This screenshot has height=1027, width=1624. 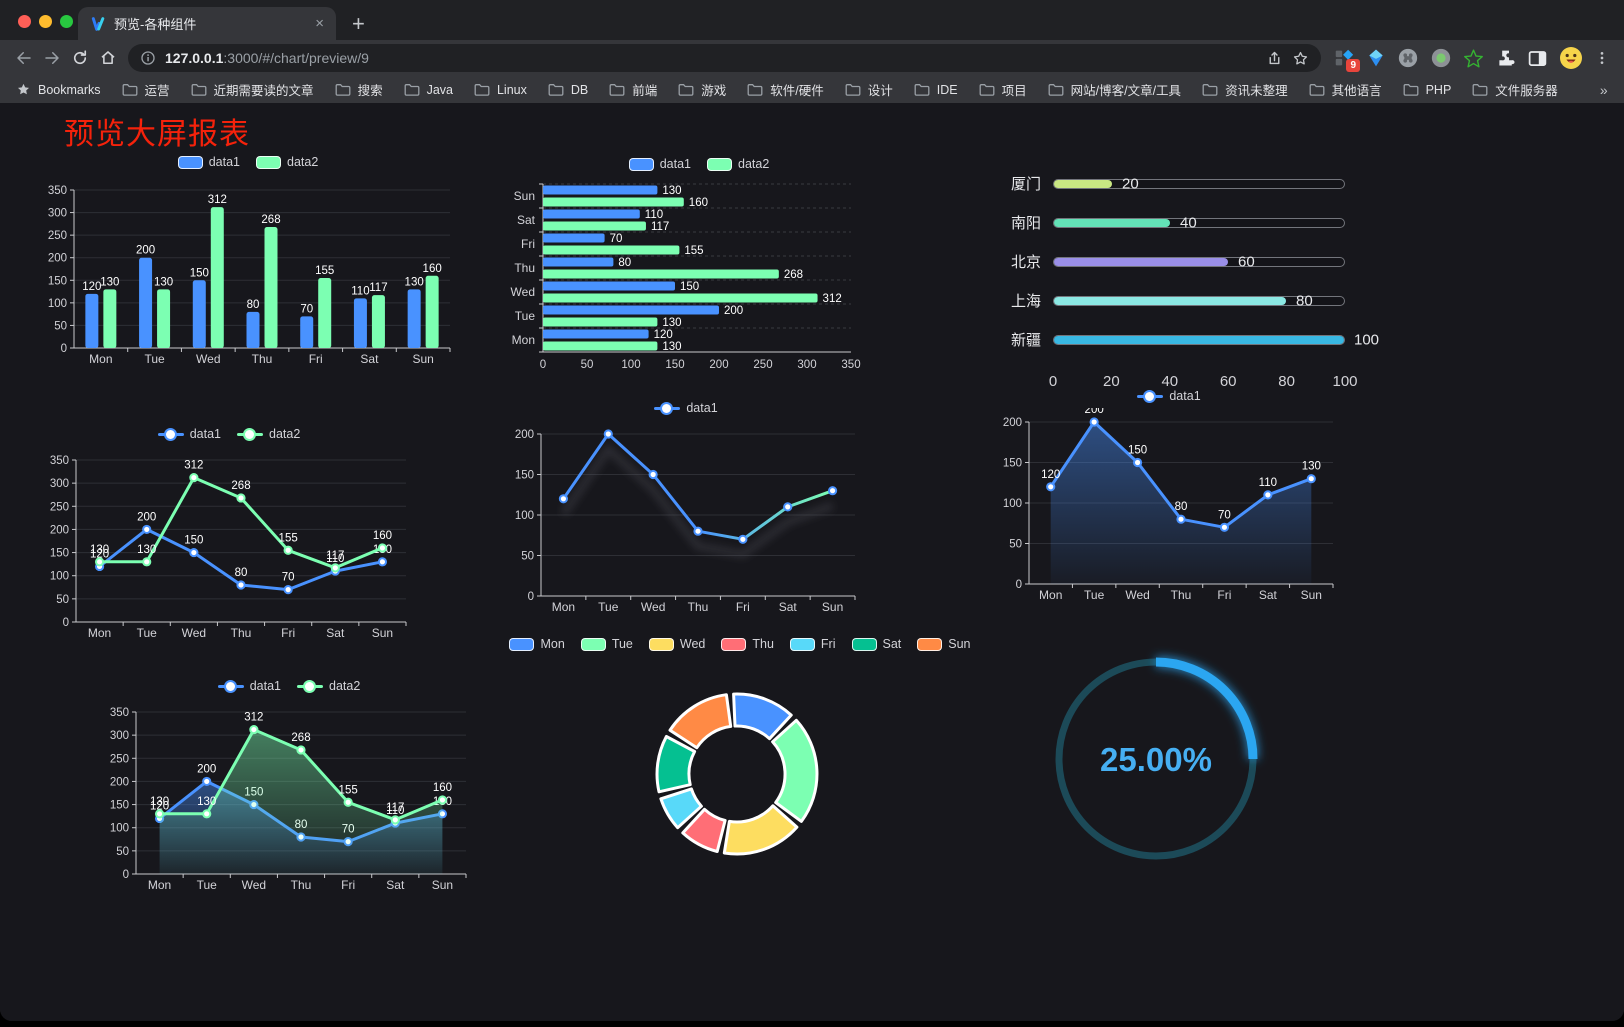 I want to click on bookmark-folder-item: 设计, so click(x=869, y=89).